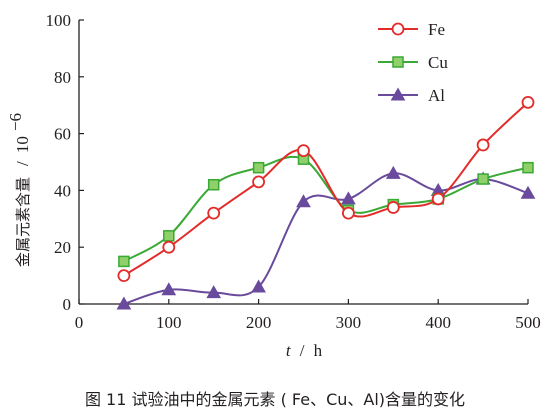 Image resolution: width=550 pixels, height=420 pixels. I want to click on x-axis-title: t / h, so click(304, 350).